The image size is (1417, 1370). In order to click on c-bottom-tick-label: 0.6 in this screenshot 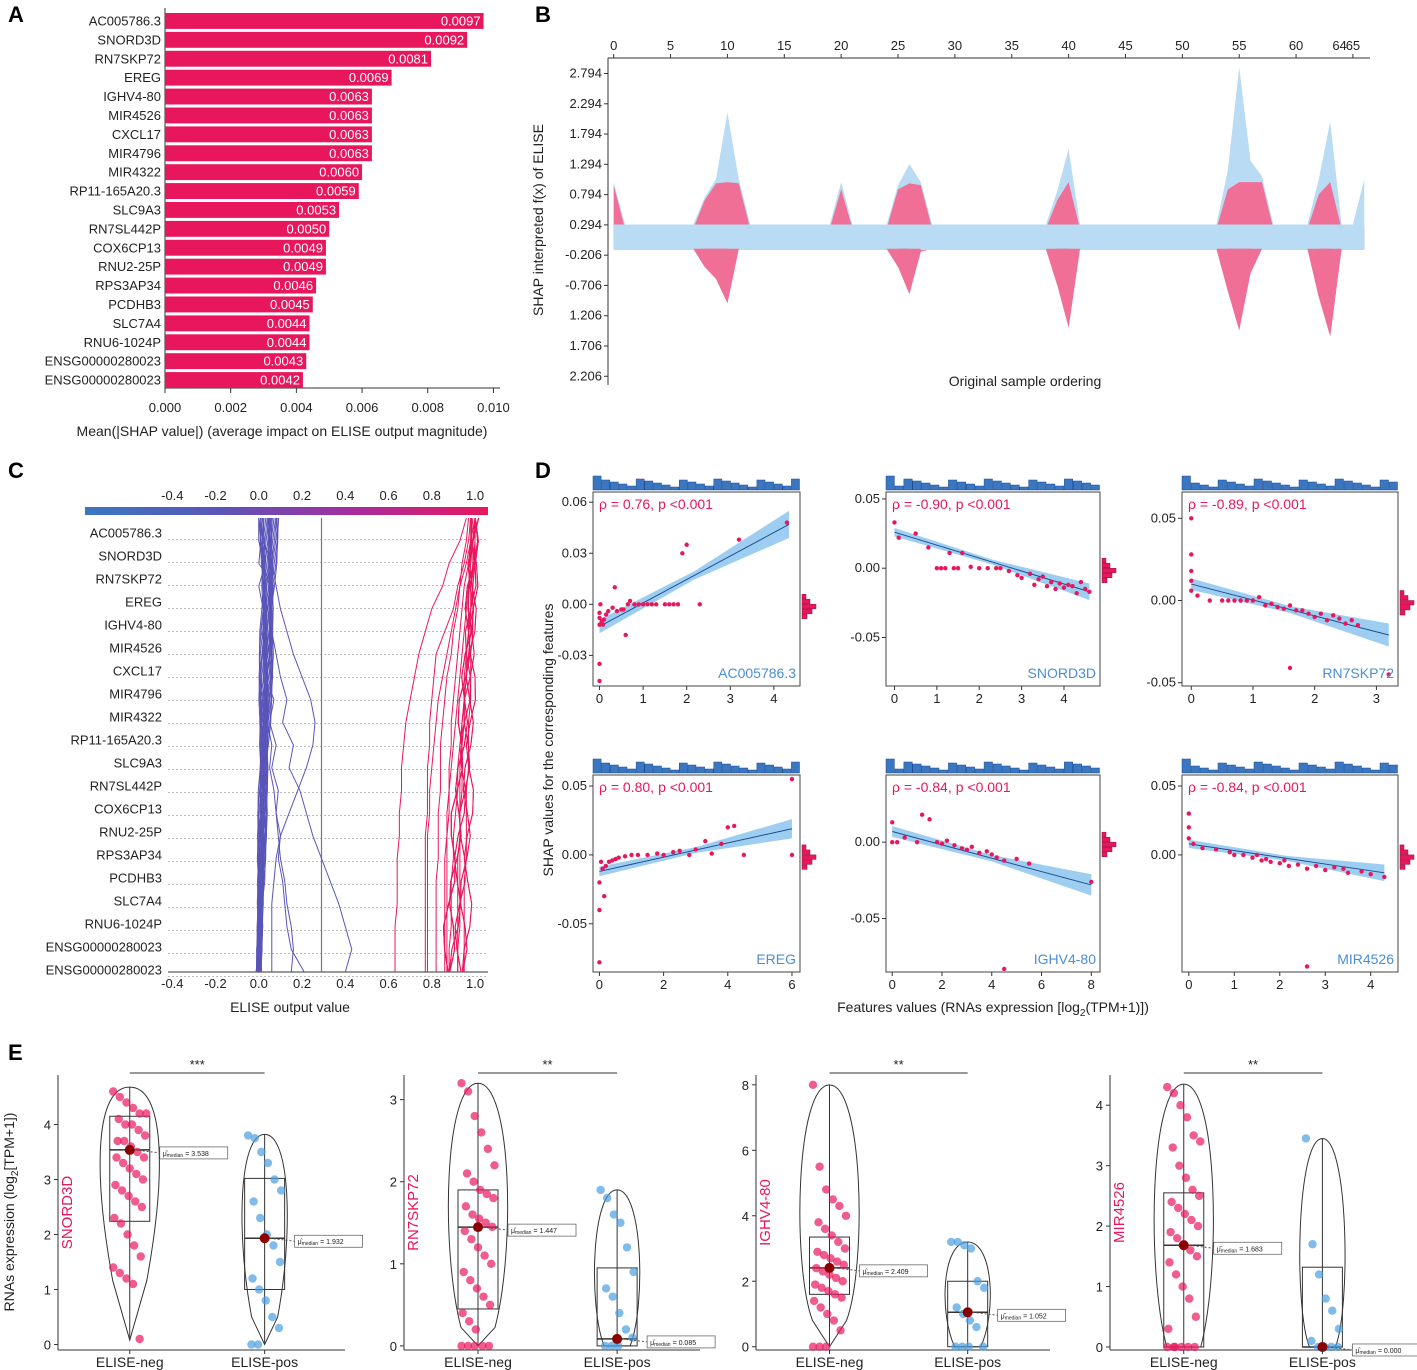, I will do `click(389, 983)`.